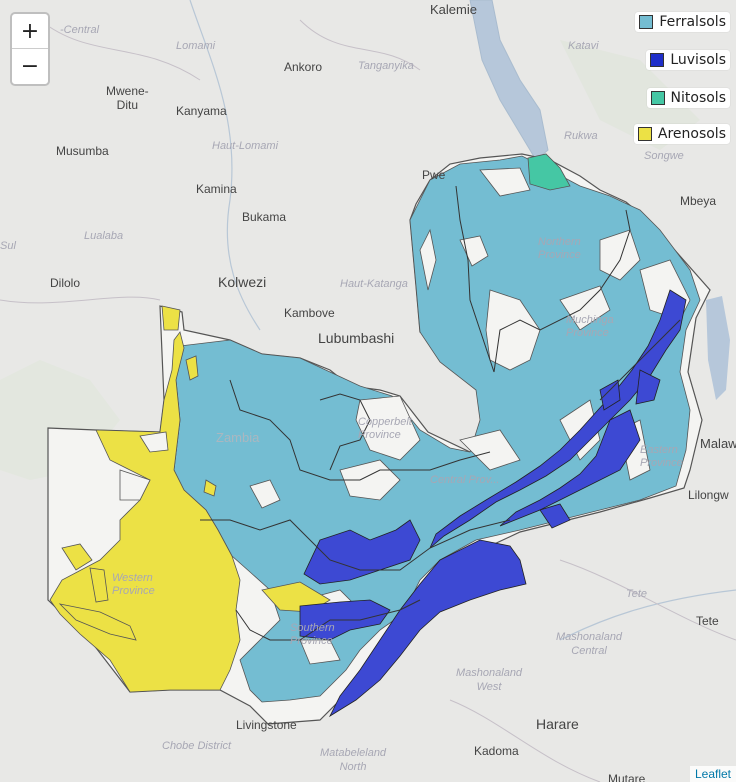 This screenshot has width=736, height=782. I want to click on place-label: Musumba, so click(82, 151).